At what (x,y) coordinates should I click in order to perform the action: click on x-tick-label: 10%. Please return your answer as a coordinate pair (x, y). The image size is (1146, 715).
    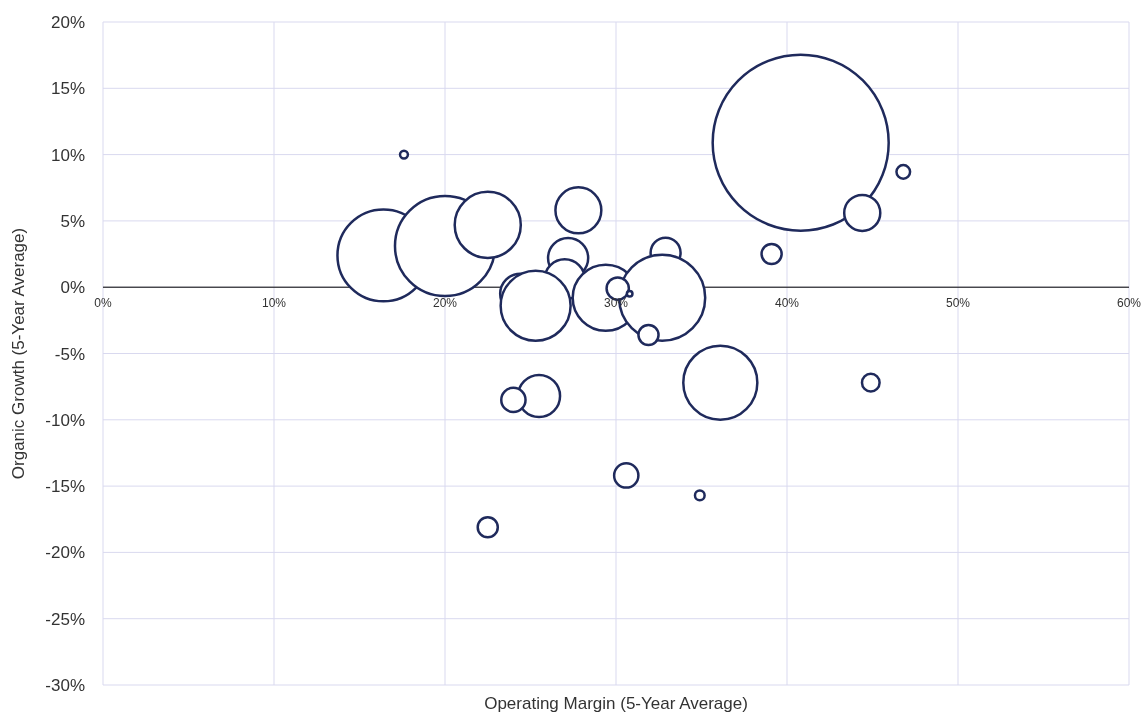
    Looking at the image, I should click on (274, 303).